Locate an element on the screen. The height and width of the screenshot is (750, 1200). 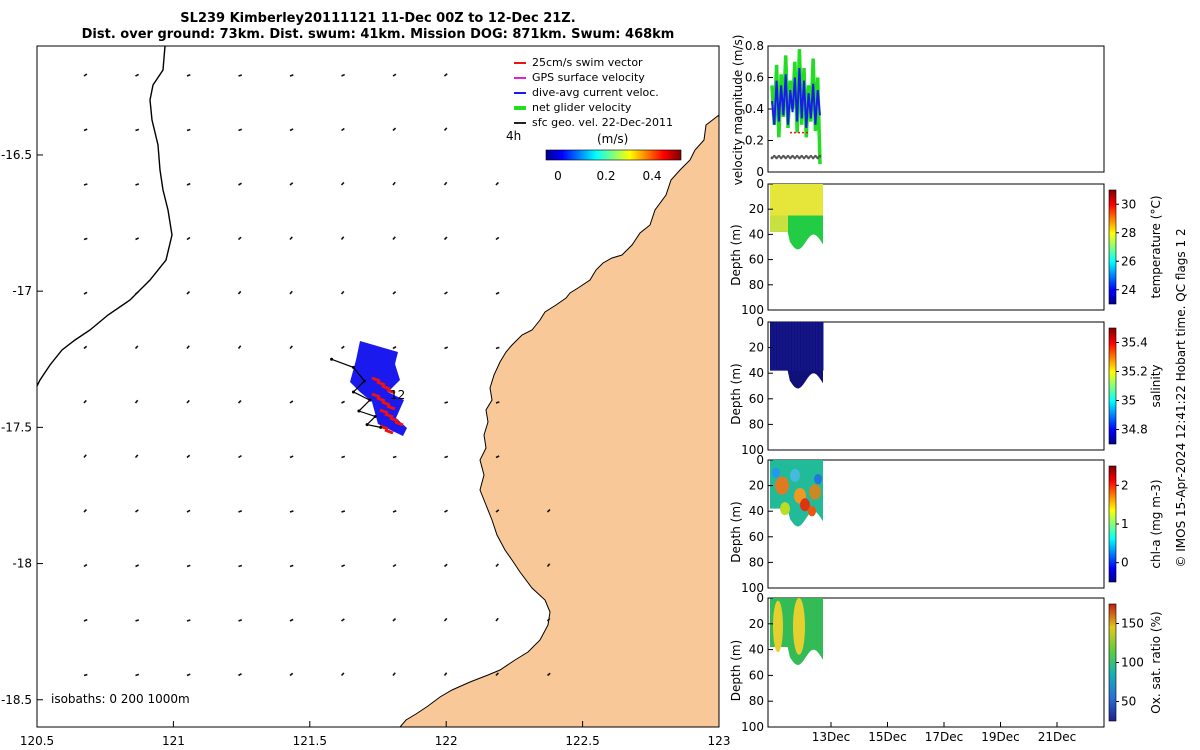
cb-tick-label: 150 is located at coordinates (1132, 624).